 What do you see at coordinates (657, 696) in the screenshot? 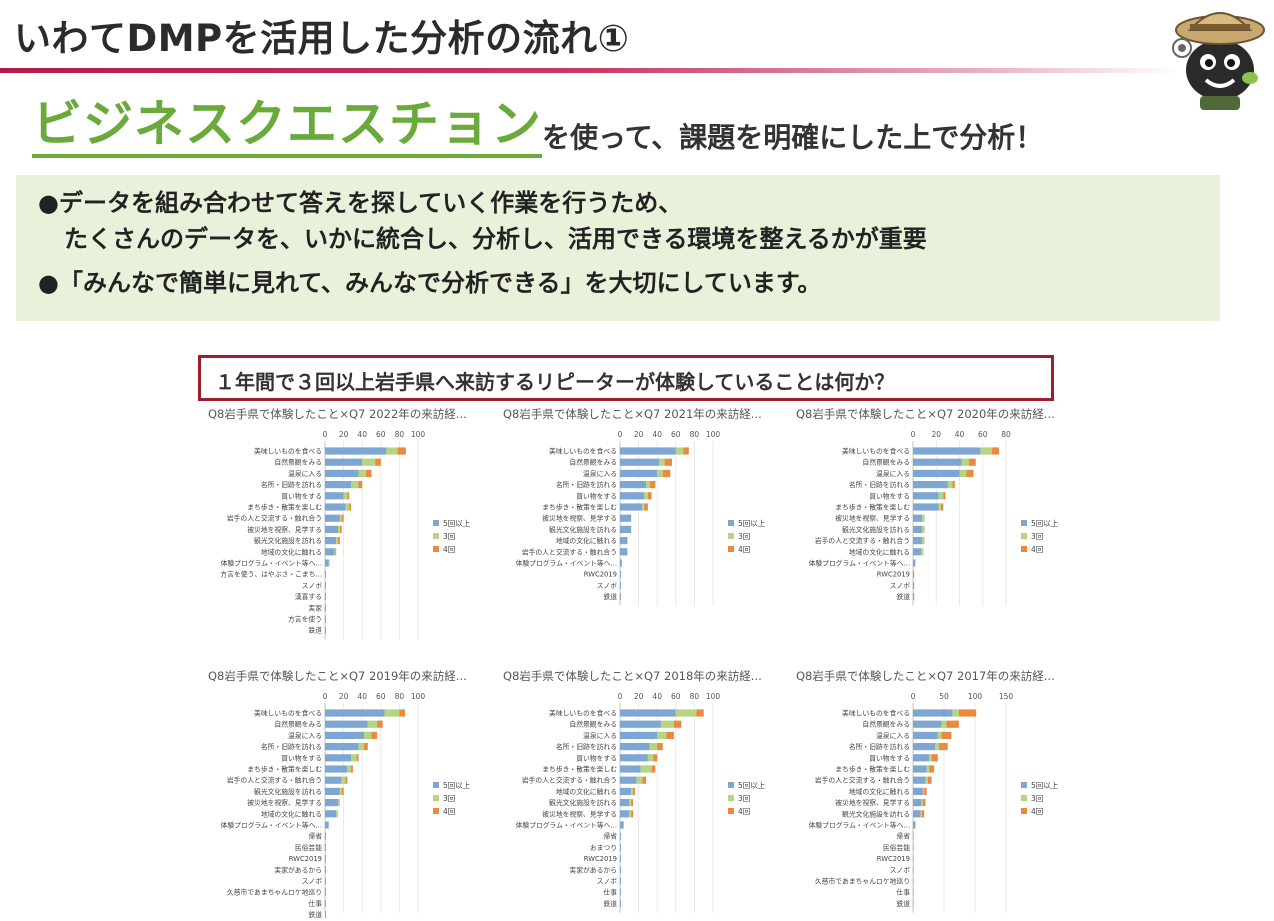
I see `tick-label: 40` at bounding box center [657, 696].